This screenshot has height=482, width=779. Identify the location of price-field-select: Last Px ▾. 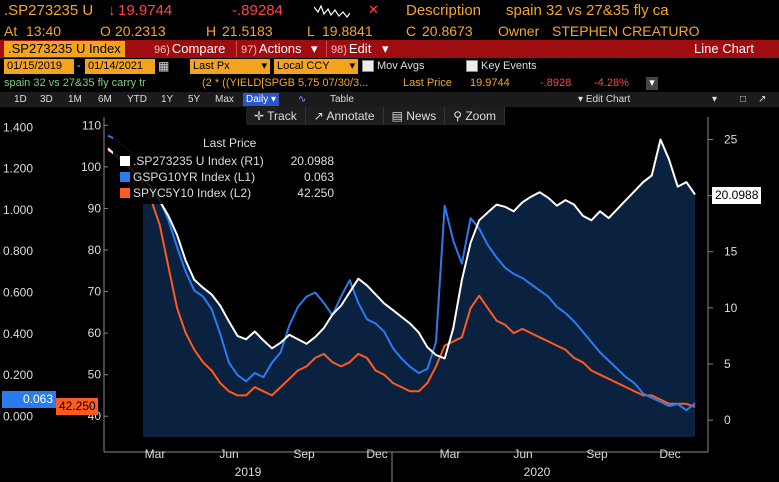
(230, 66).